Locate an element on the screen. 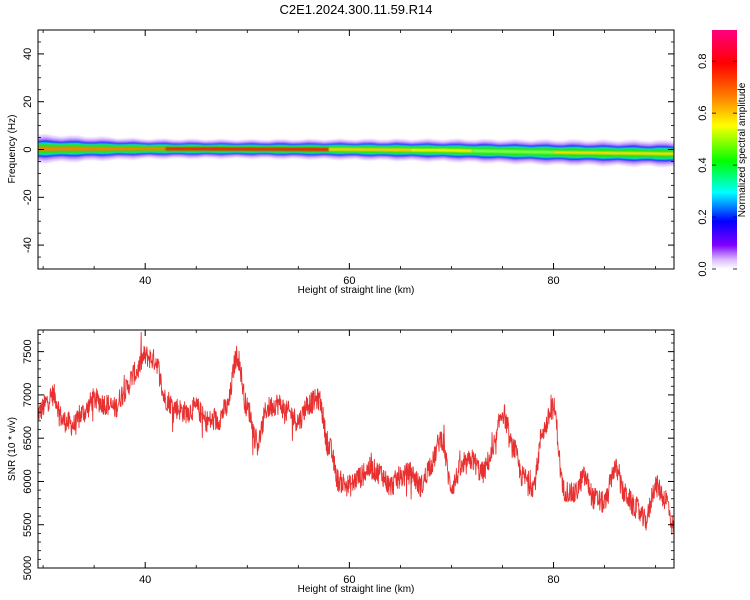 The height and width of the screenshot is (600, 750). y-tick-label: -20 is located at coordinates (28, 197).